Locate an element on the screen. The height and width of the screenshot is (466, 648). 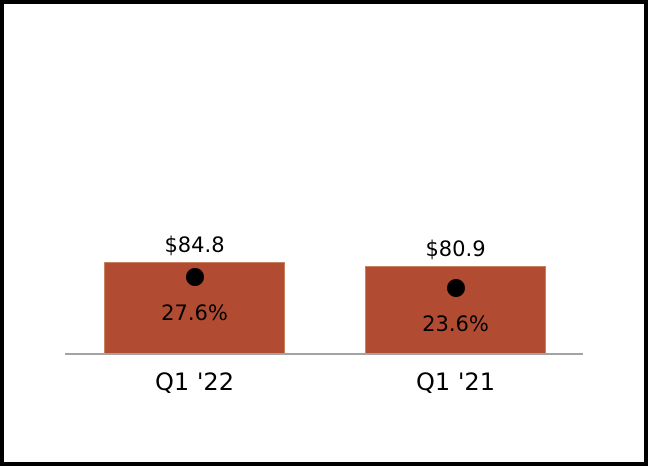
bar-q1-21: 23.6% is located at coordinates (455, 310).